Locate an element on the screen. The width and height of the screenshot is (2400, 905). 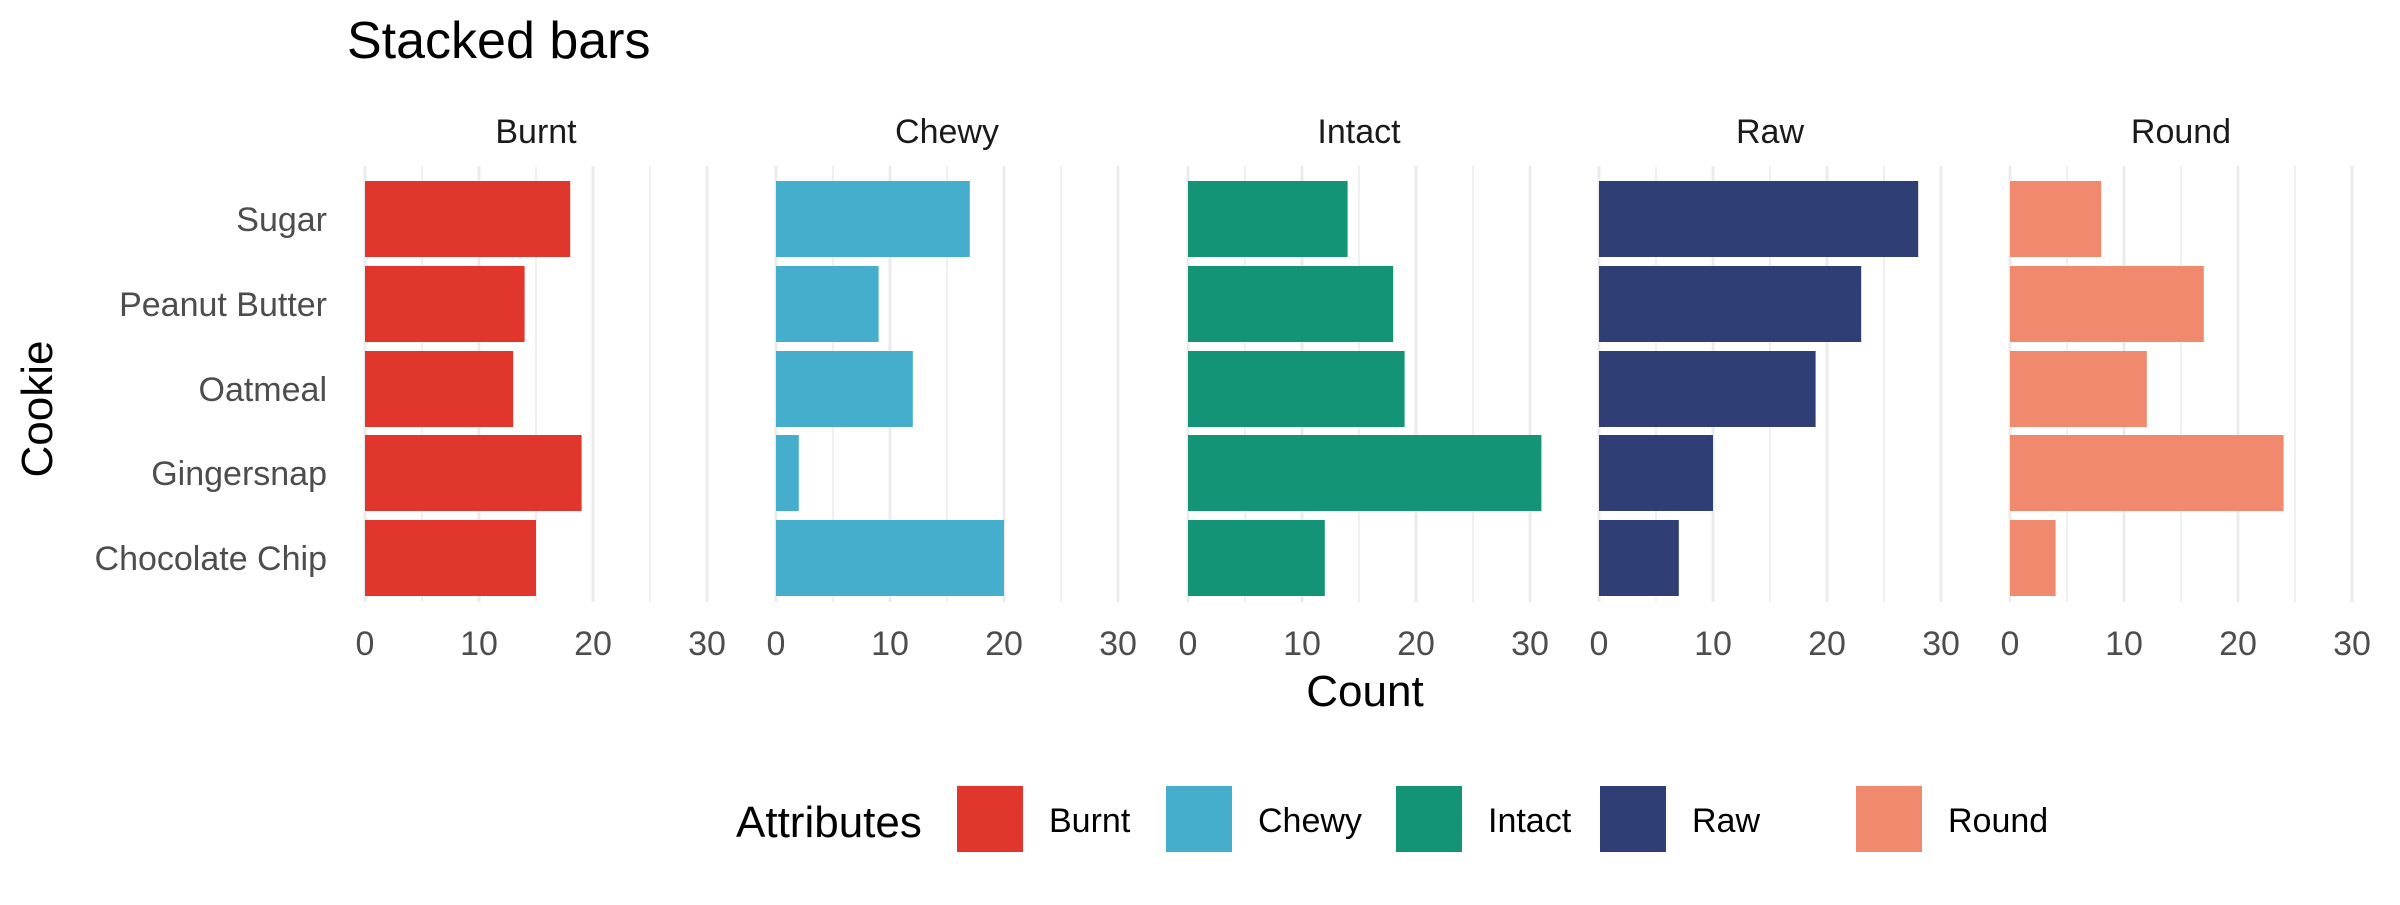
bar-raw-peanut-butter is located at coordinates (1730, 304).